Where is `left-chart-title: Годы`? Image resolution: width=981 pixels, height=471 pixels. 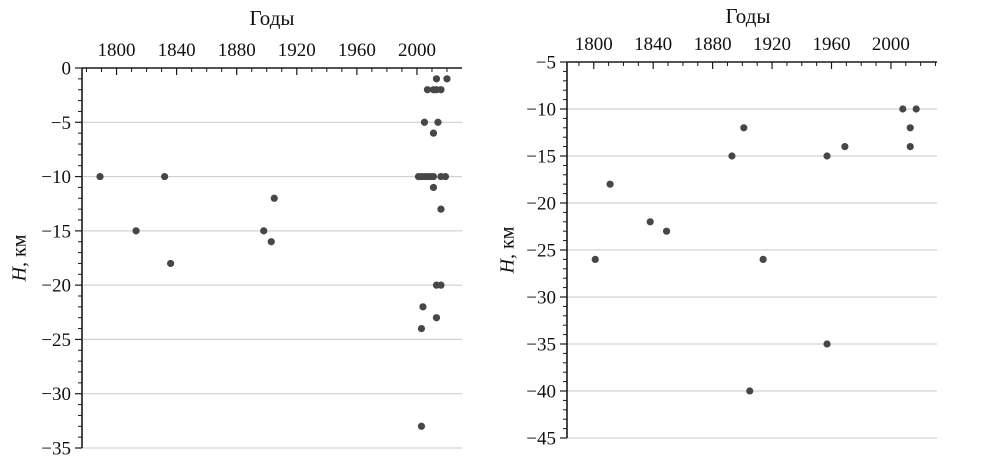
left-chart-title: Годы is located at coordinates (272, 18).